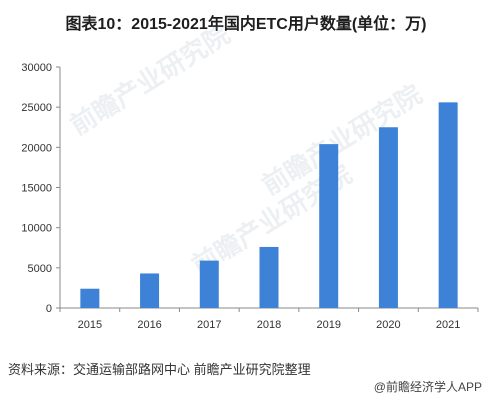 The height and width of the screenshot is (401, 492). Describe the element at coordinates (90, 325) in the screenshot. I see `x-tick-label: 2015` at that location.